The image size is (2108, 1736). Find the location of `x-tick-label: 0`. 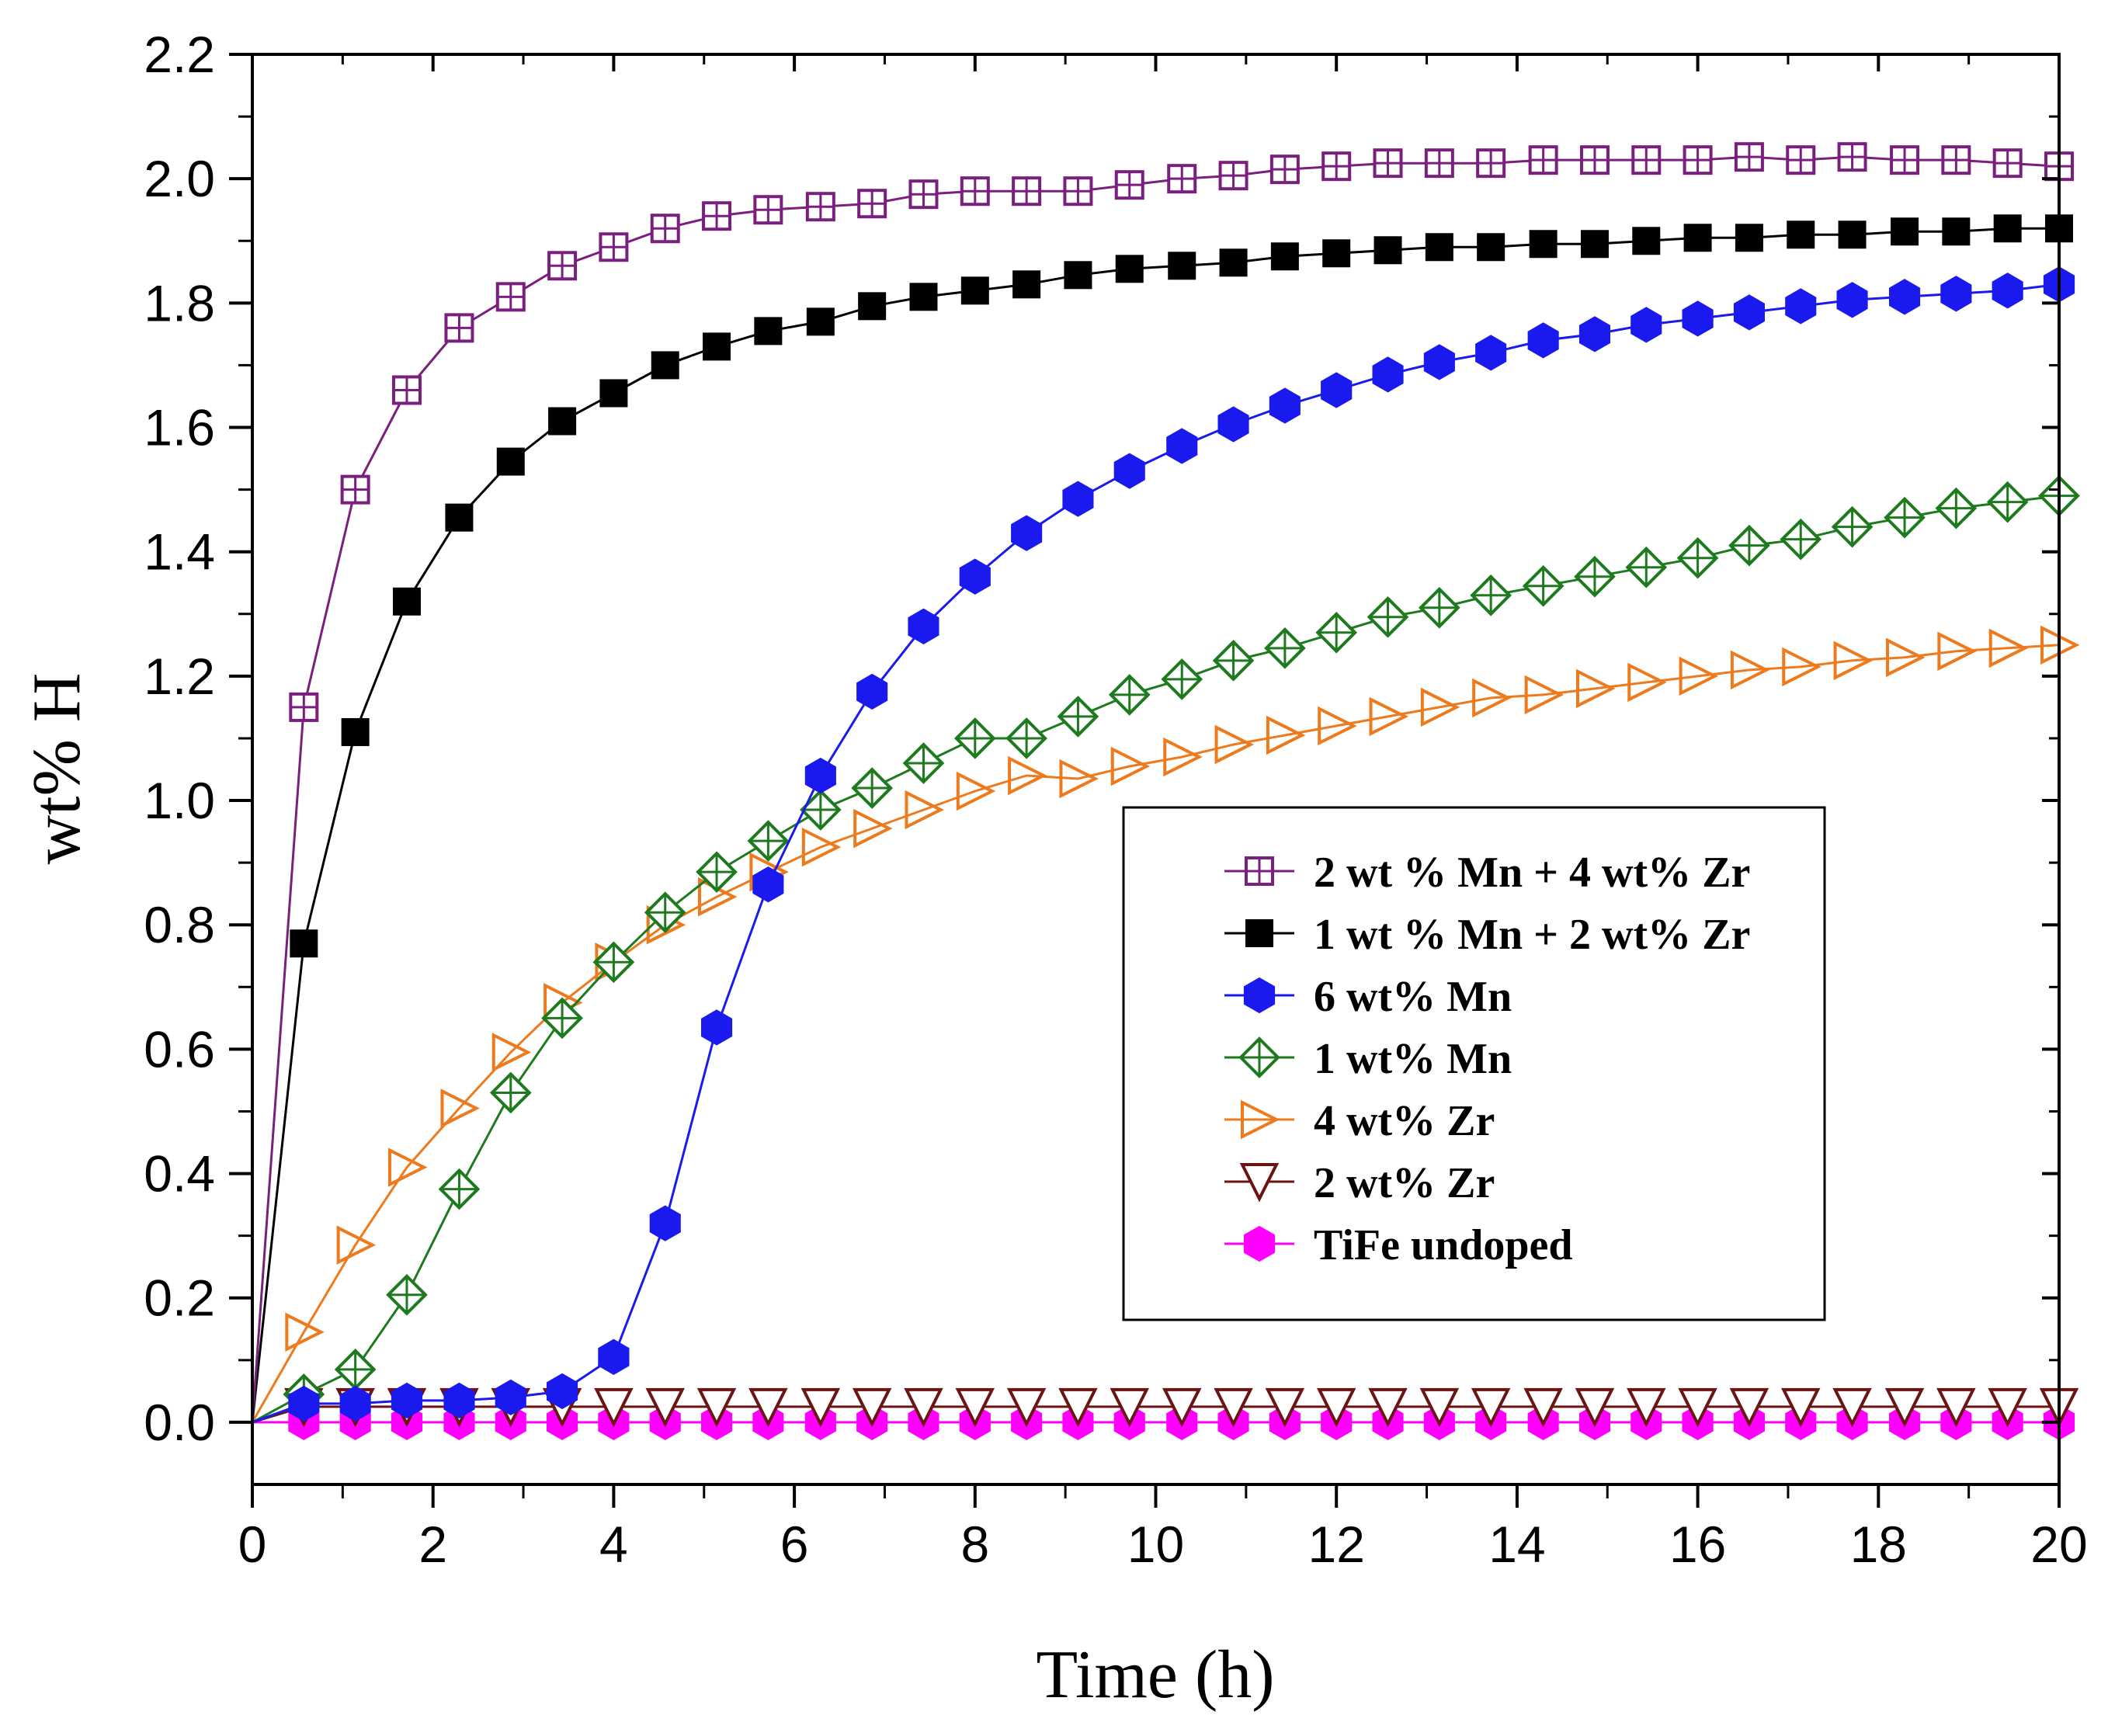

x-tick-label: 0 is located at coordinates (252, 1544).